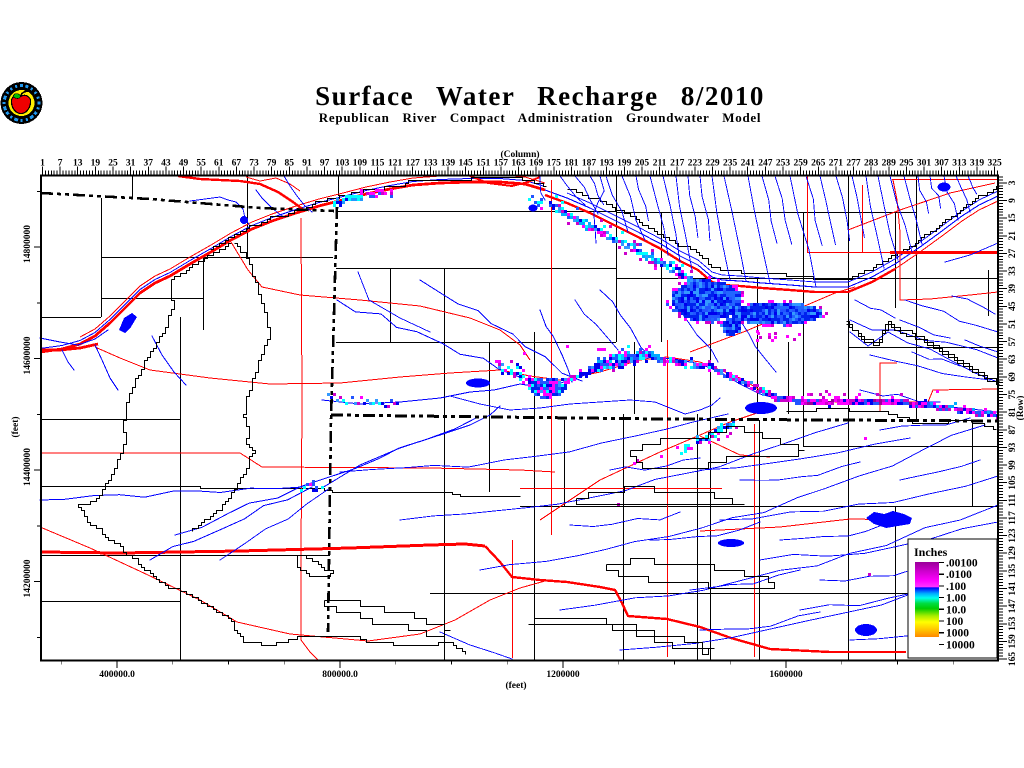  I want to click on svg-text: (Column), so click(519, 154).